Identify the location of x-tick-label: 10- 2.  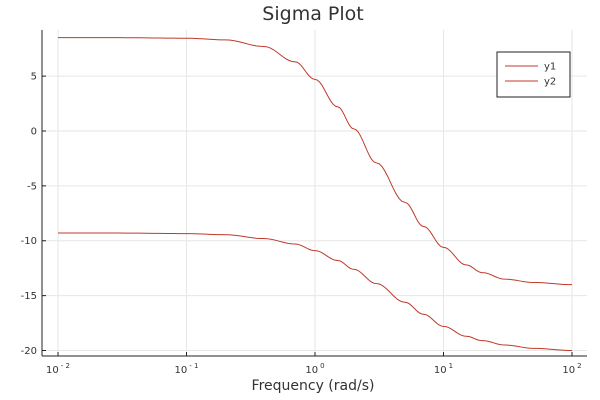
(58, 369).